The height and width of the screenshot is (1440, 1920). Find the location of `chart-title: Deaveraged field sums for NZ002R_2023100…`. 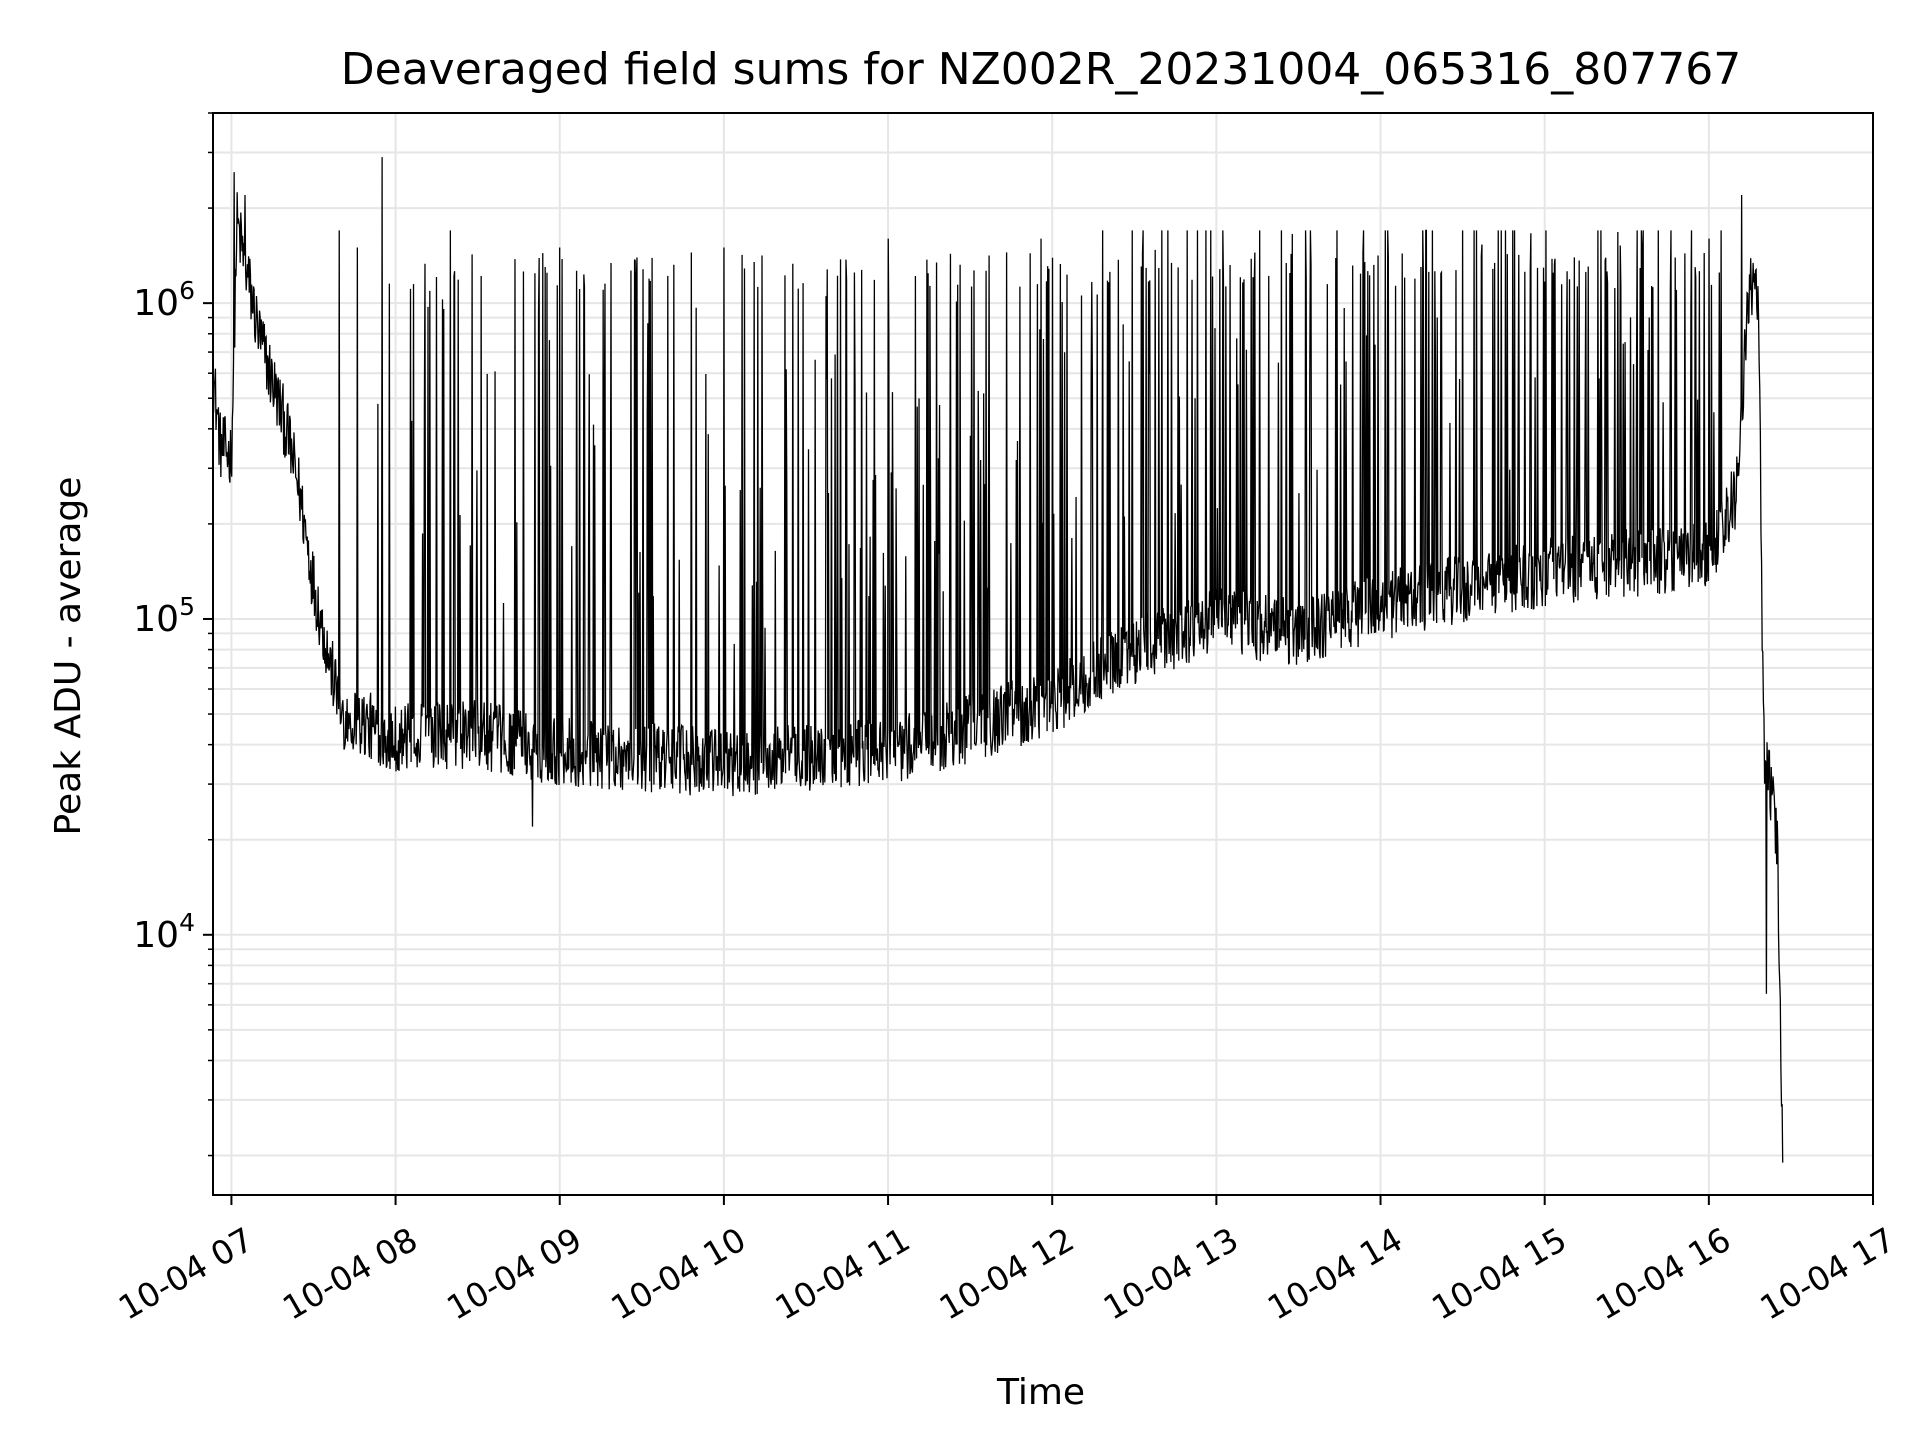

chart-title: Deaveraged field sums for NZ002R_2023100… is located at coordinates (1041, 69).